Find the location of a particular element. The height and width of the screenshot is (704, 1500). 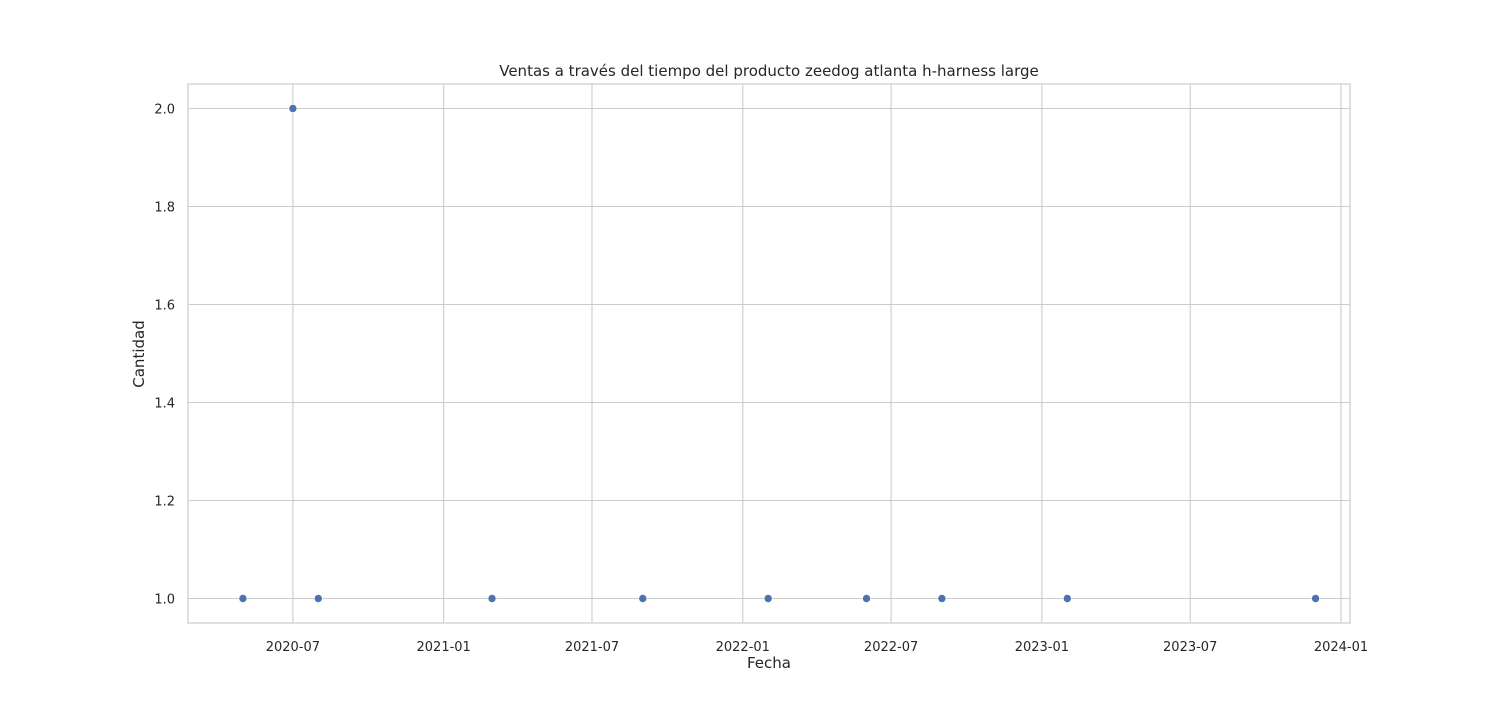

x-tick-label: 2022-07 is located at coordinates (891, 647).